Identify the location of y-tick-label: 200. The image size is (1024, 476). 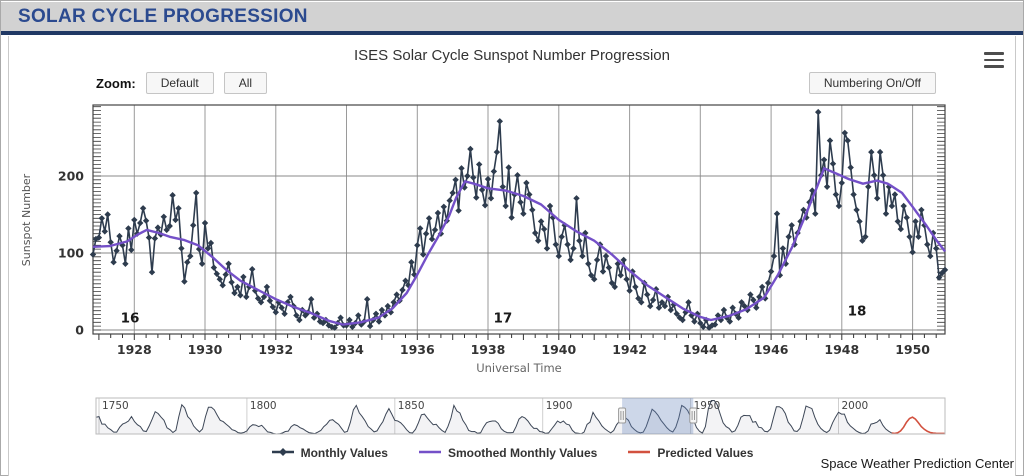
(71, 176).